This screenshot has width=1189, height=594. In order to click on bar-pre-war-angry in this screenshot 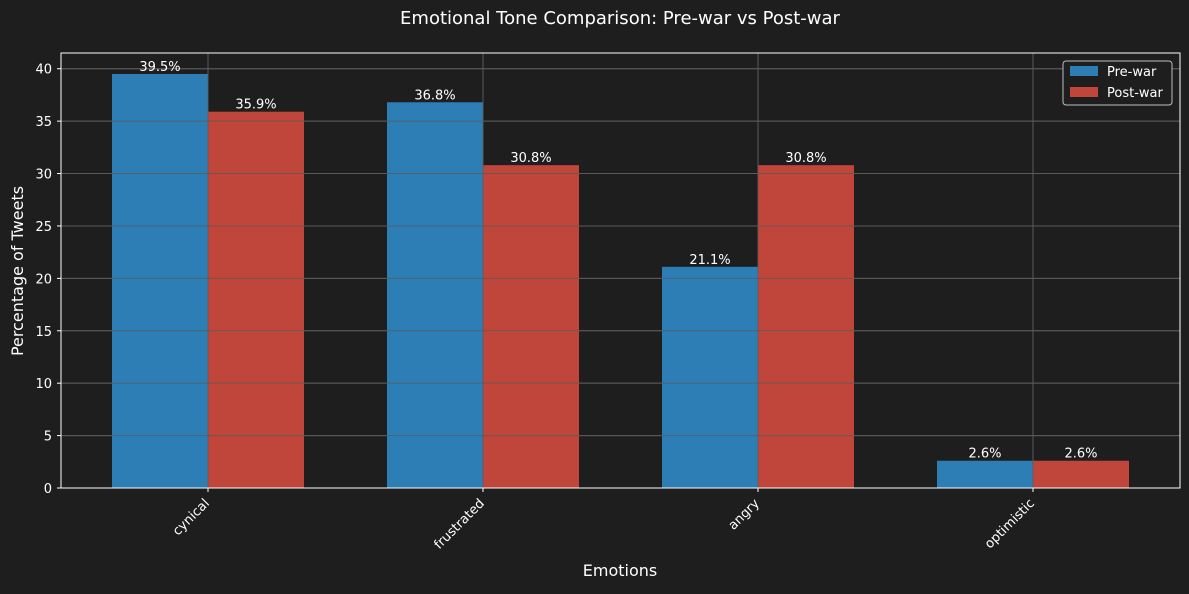, I will do `click(710, 377)`.